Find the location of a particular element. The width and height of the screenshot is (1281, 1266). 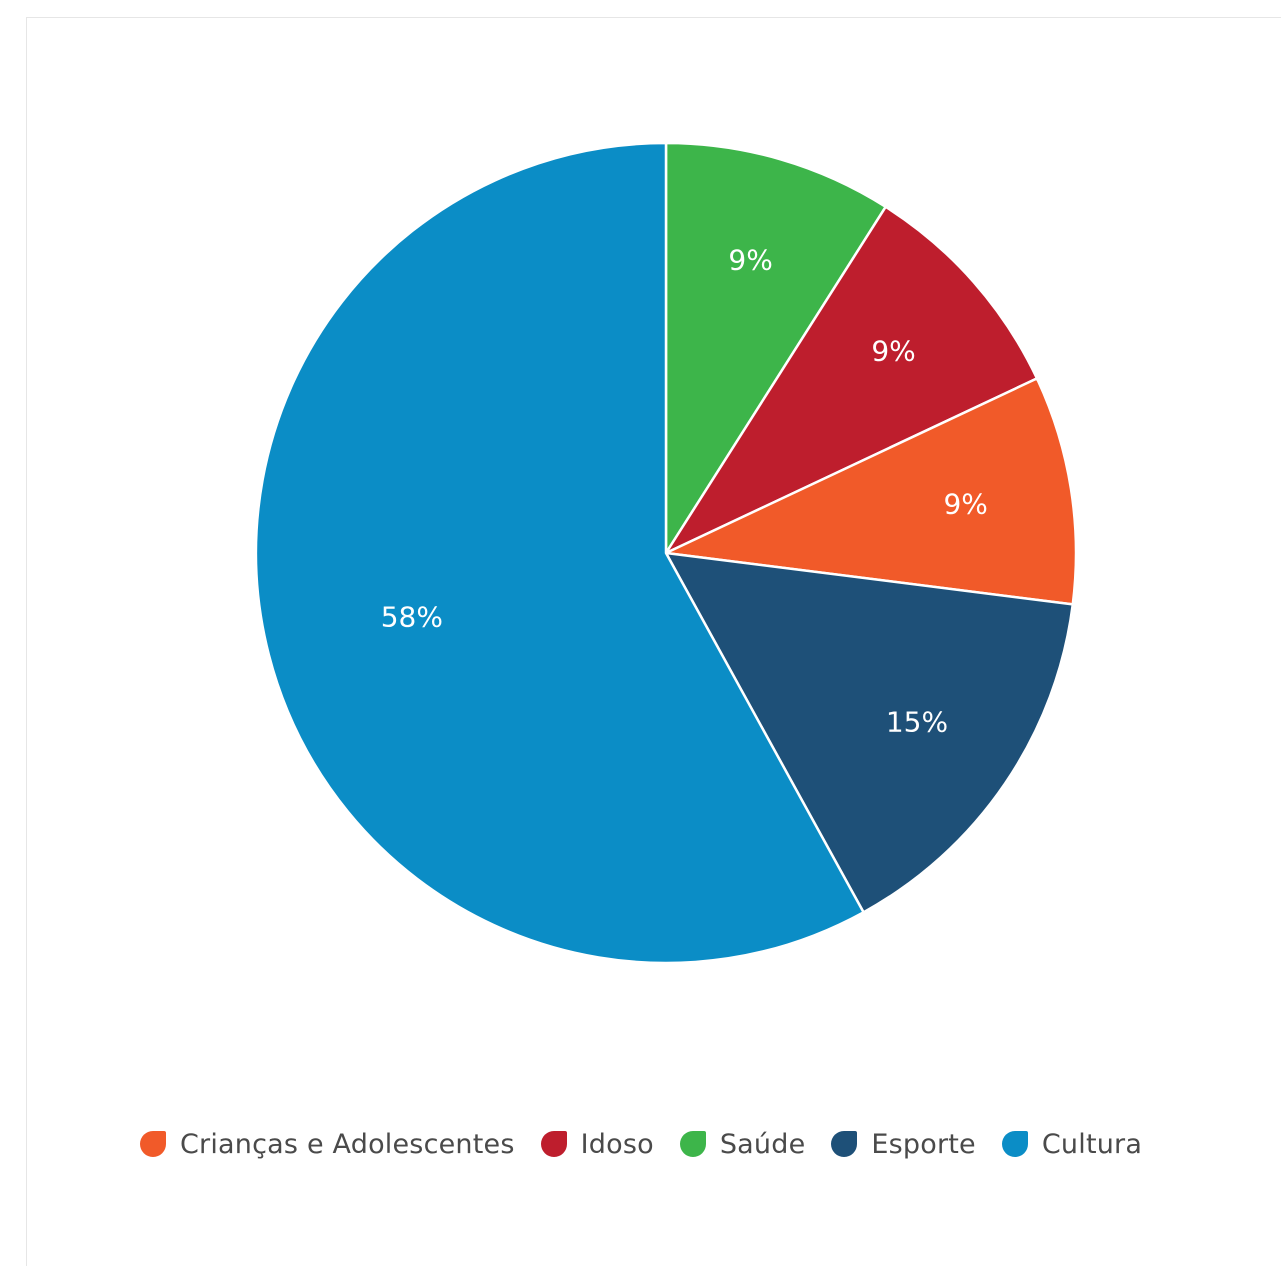

pie-slice-label-criancas-e-adolescentes: 9% is located at coordinates (965, 504).